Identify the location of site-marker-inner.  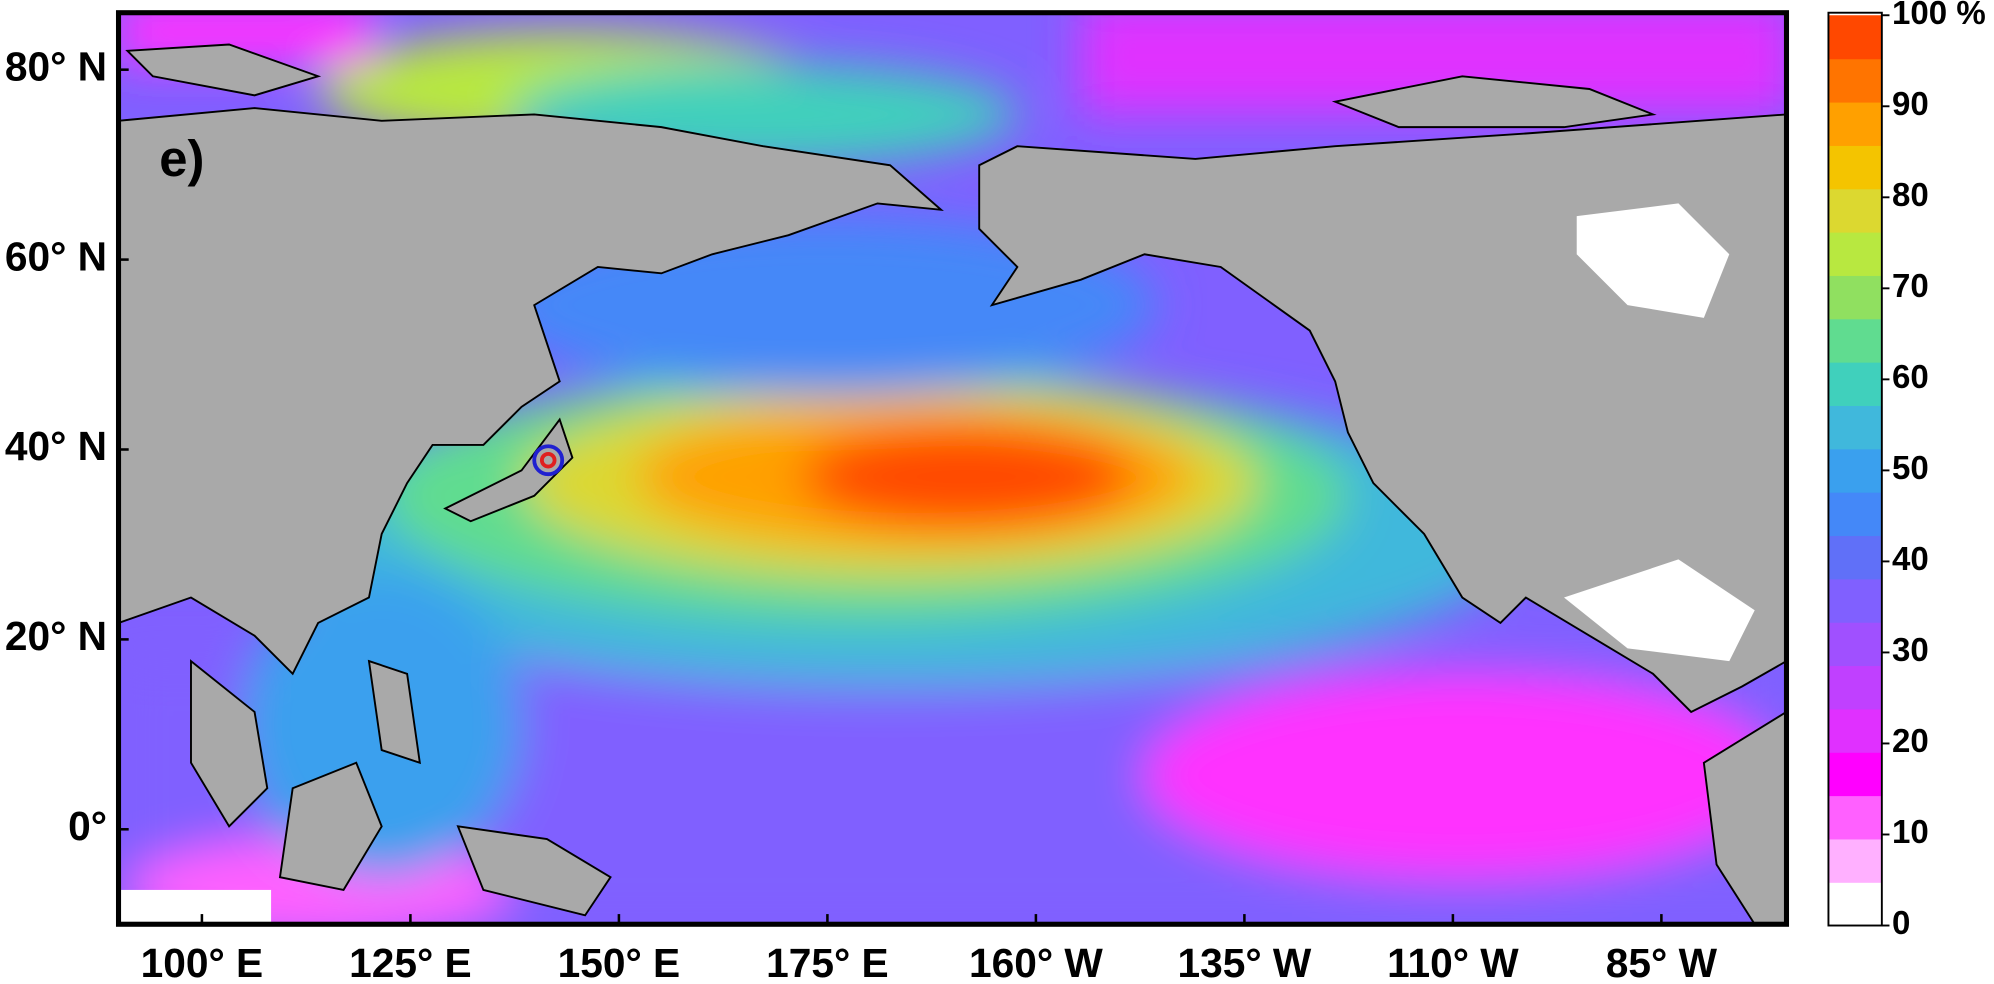
(548, 460).